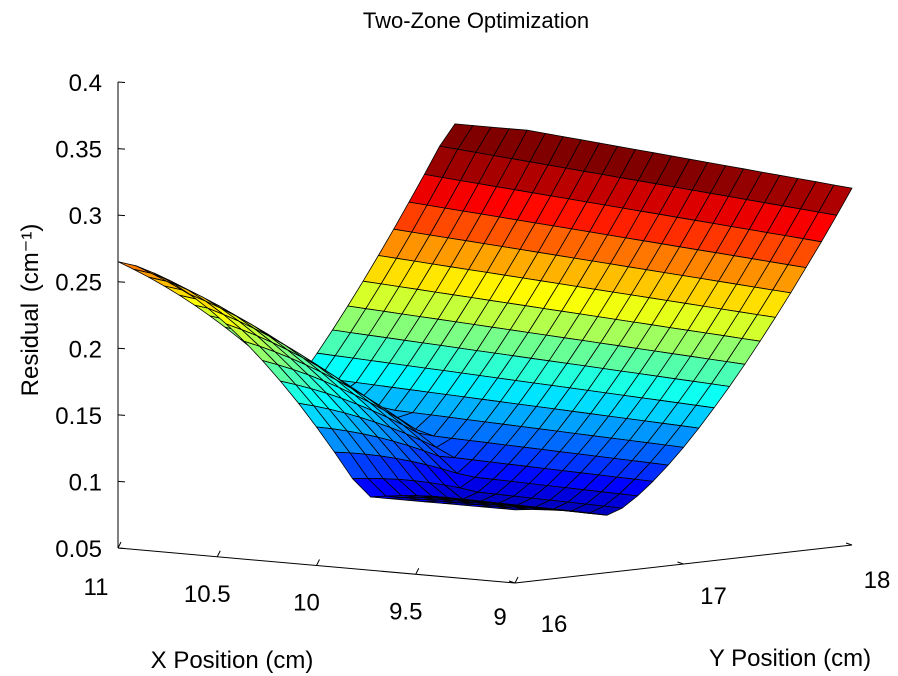 The height and width of the screenshot is (676, 898). What do you see at coordinates (85, 216) in the screenshot?
I see `z-tick-label: 0.3` at bounding box center [85, 216].